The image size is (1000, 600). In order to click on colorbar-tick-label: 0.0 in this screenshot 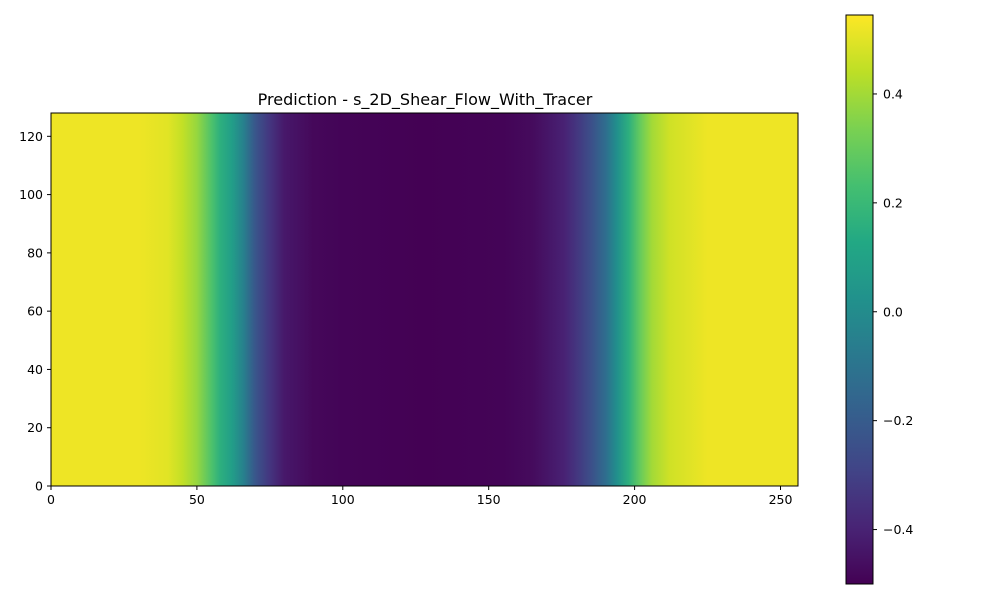, I will do `click(893, 311)`.